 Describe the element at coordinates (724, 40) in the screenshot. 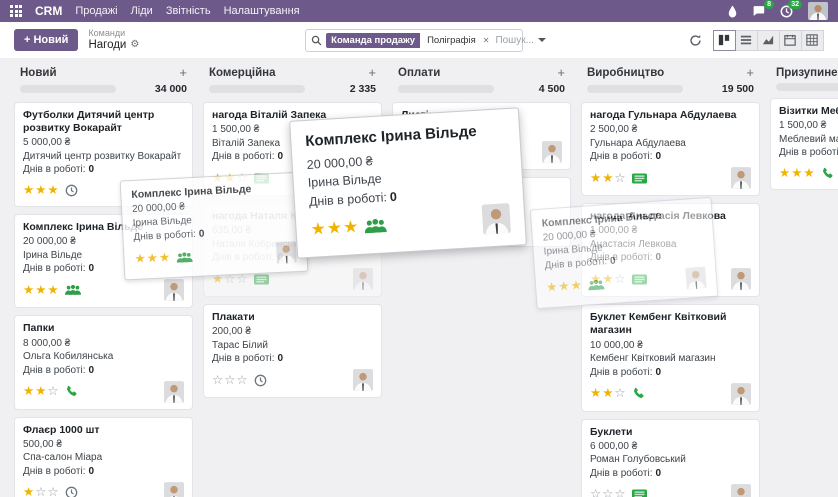

I see `kanban-view-button` at that location.